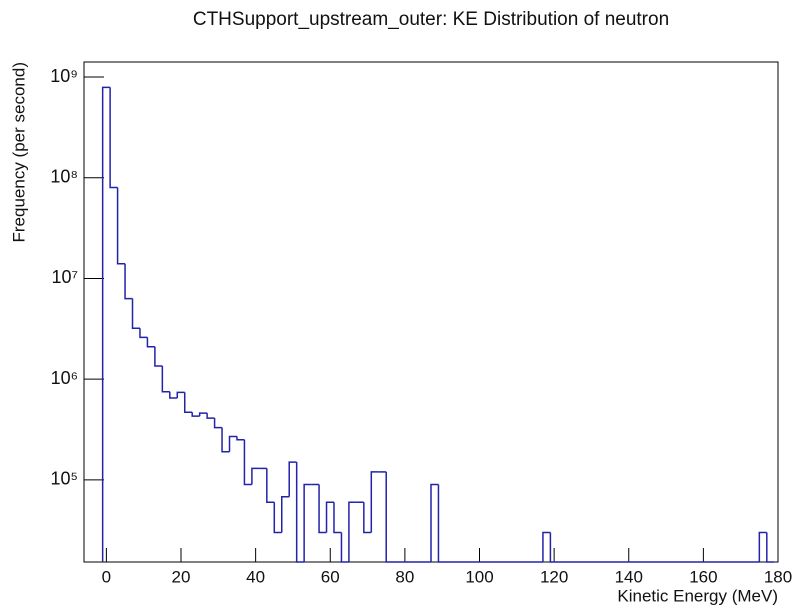 The width and height of the screenshot is (796, 614). What do you see at coordinates (64, 277) in the screenshot?
I see `y-tick-label: 10⁷` at bounding box center [64, 277].